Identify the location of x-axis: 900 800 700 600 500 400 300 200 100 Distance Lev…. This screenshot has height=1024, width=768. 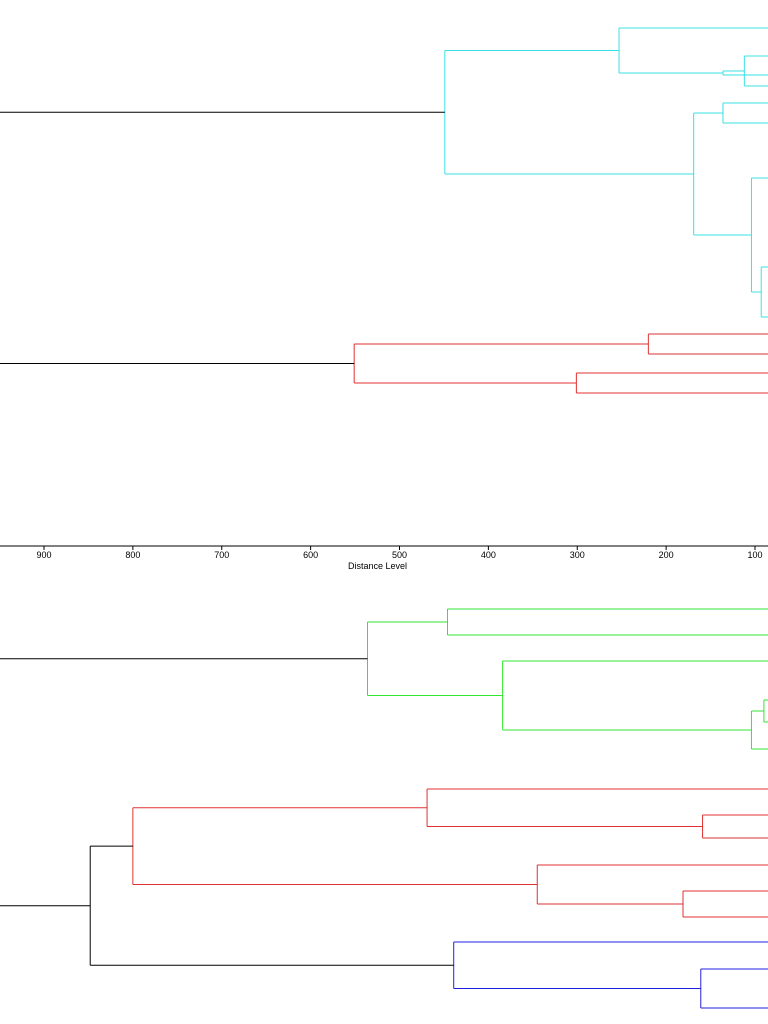
(384, 558).